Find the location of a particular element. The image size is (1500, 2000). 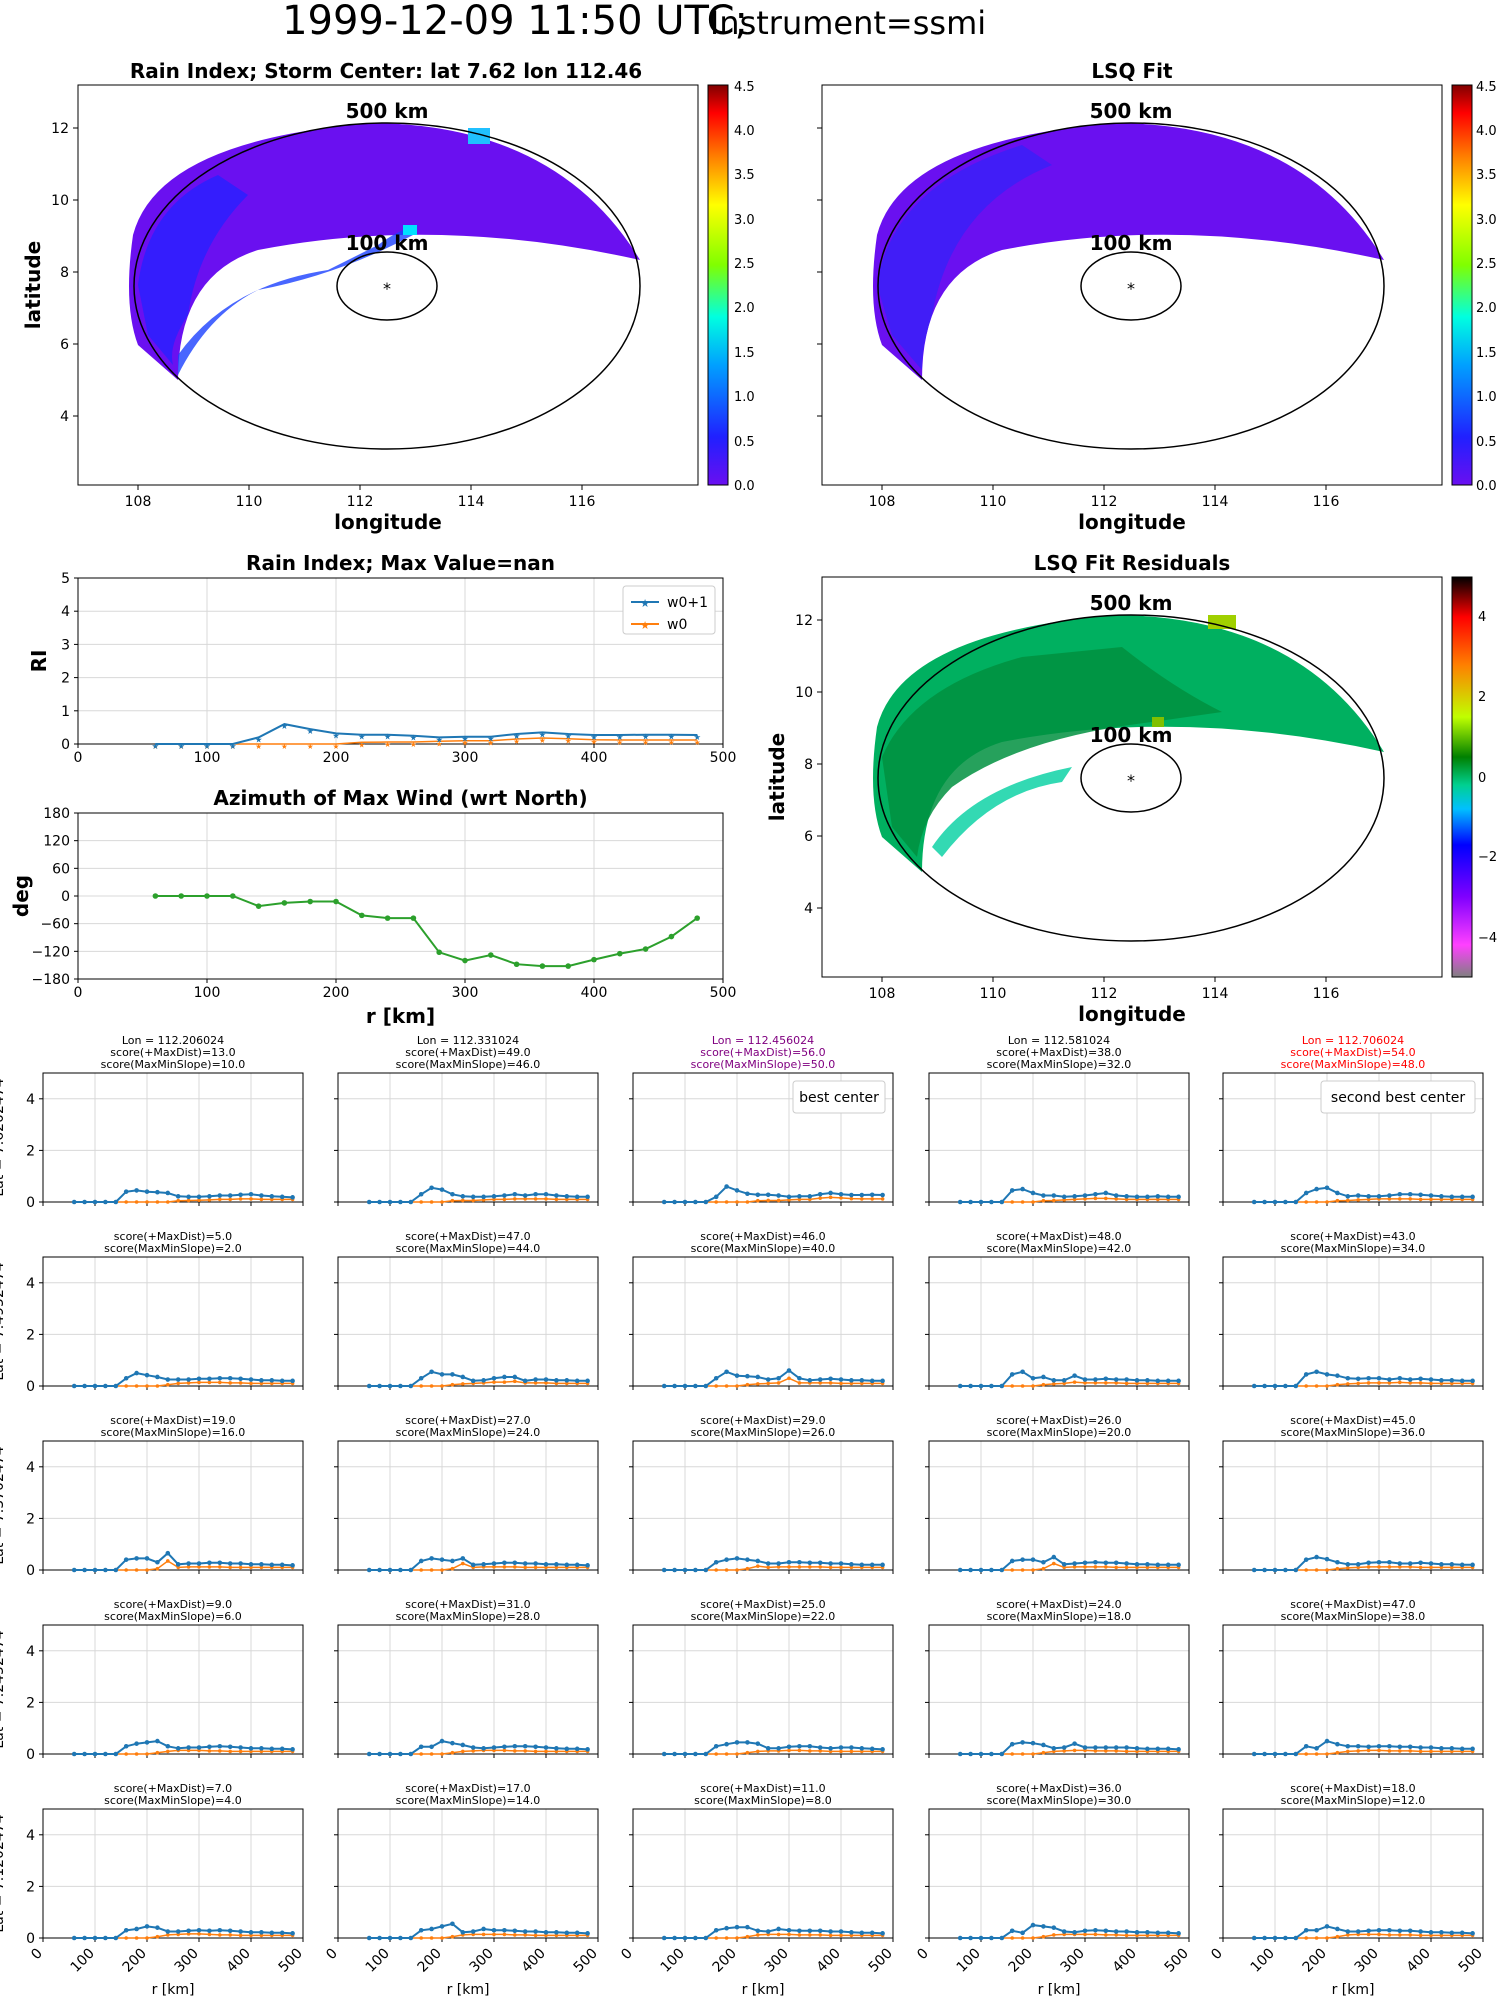

cell-legend-label: best center is located at coordinates (839, 1098).